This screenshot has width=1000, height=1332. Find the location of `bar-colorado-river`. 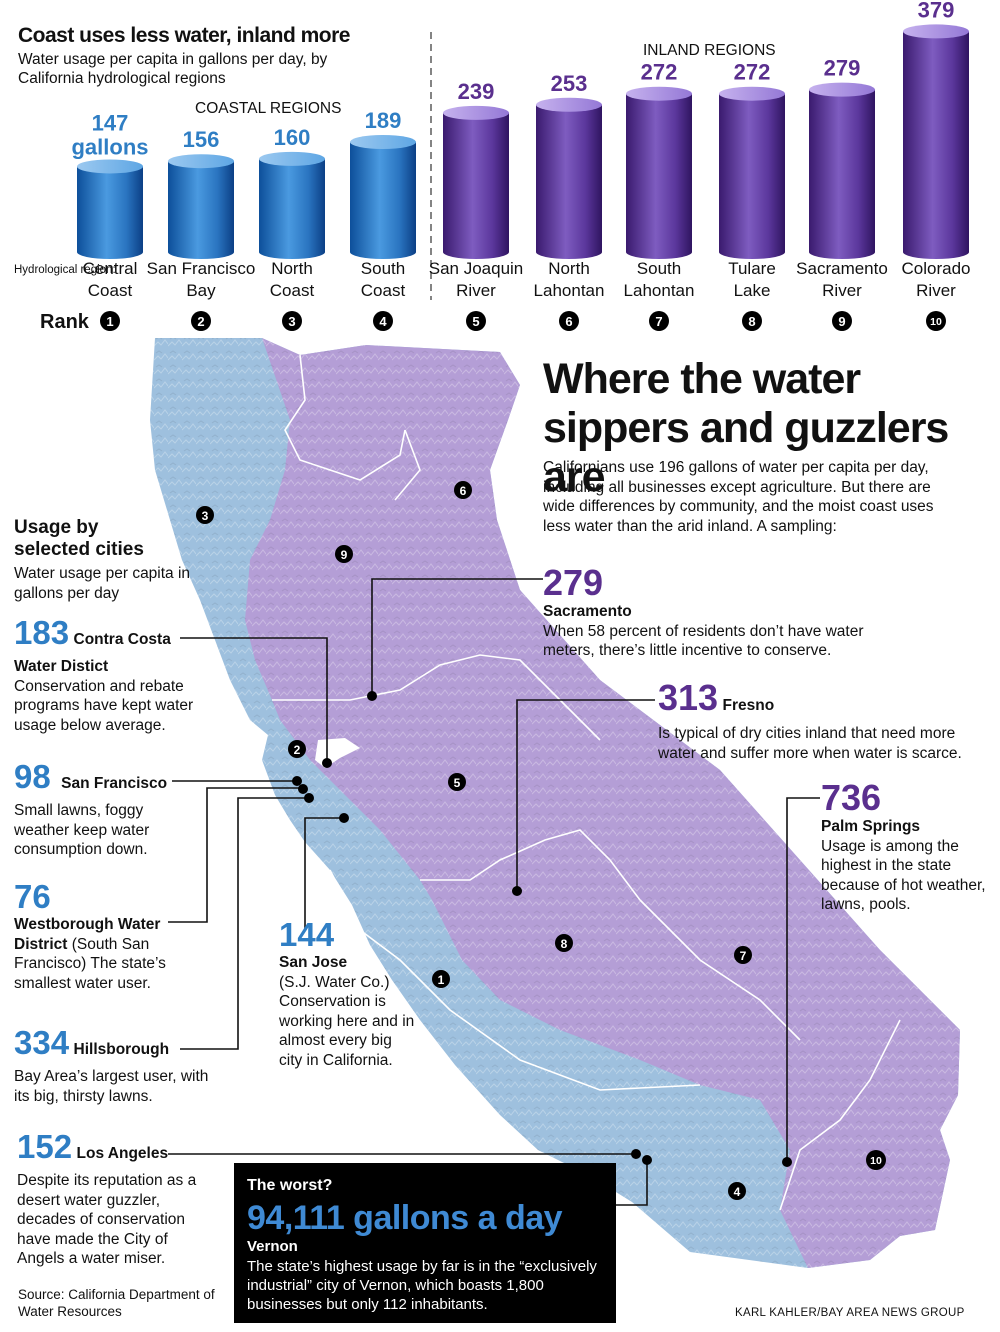

bar-colorado-river is located at coordinates (936, 142).